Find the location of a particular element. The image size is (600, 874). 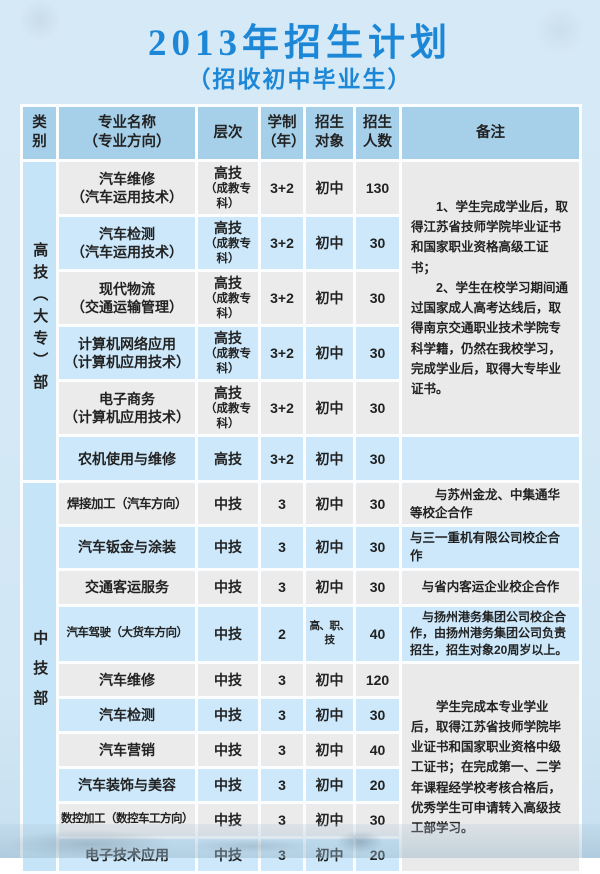

major-name-cell: 农机使用与维修 is located at coordinates (127, 459).